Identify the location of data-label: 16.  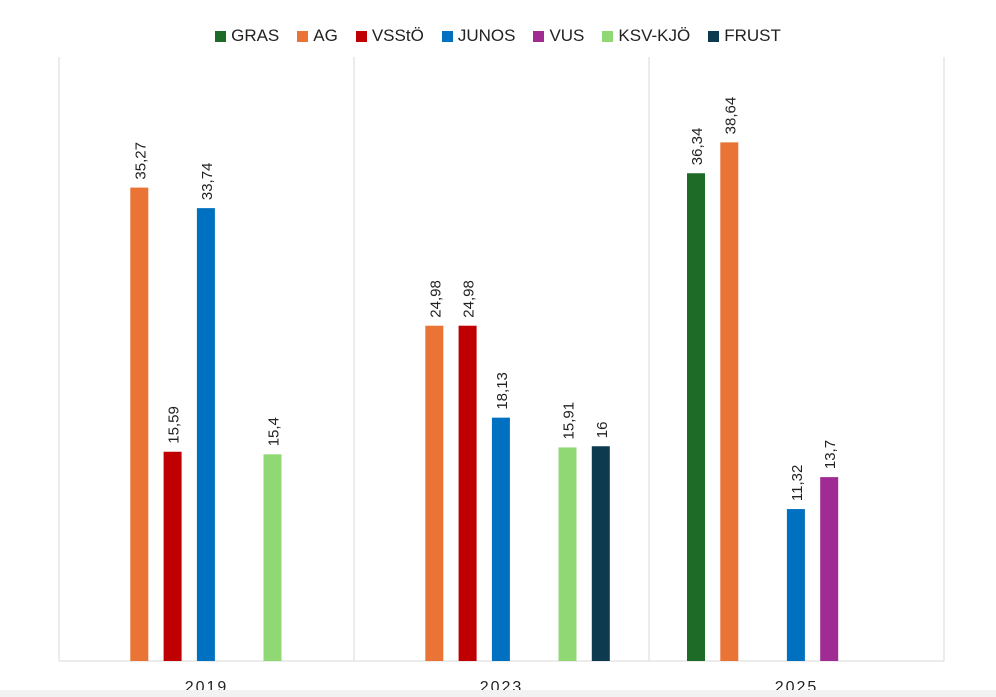
(602, 430).